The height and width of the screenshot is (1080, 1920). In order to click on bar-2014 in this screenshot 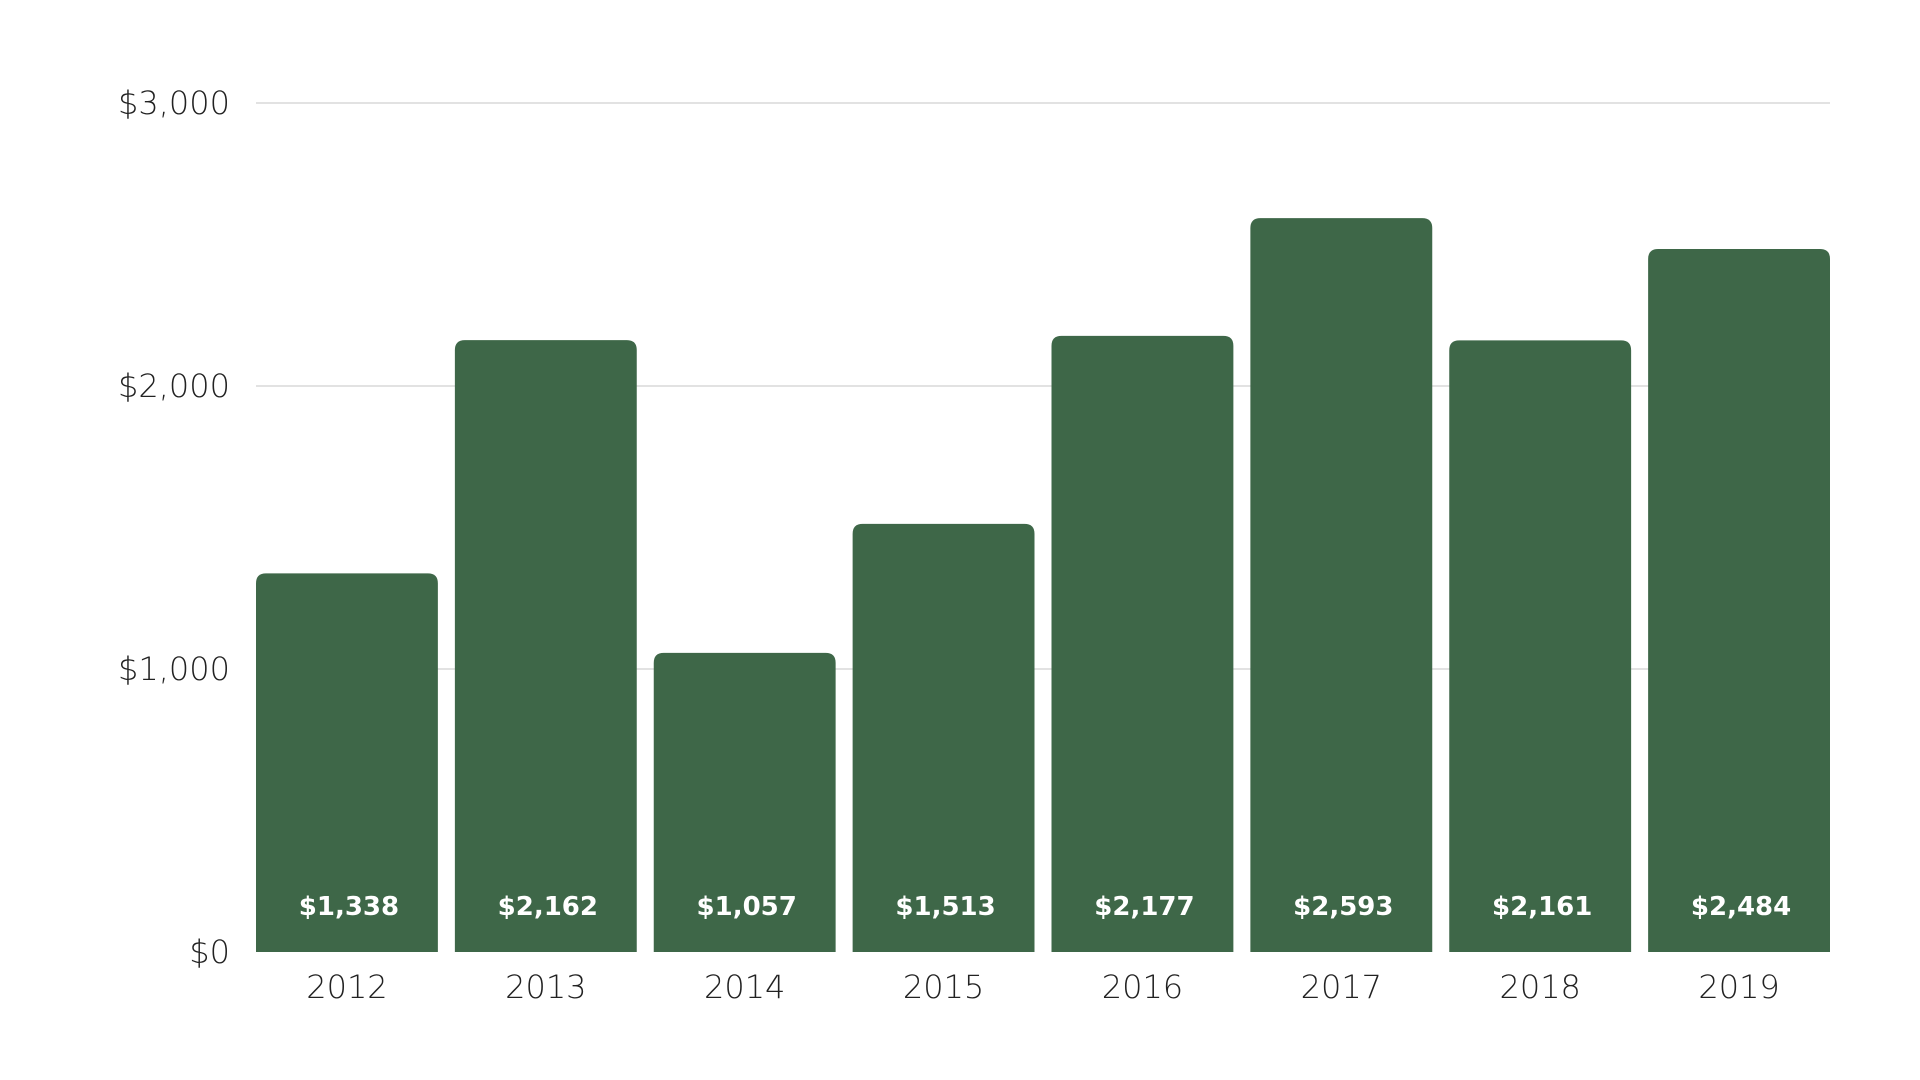, I will do `click(744, 802)`.